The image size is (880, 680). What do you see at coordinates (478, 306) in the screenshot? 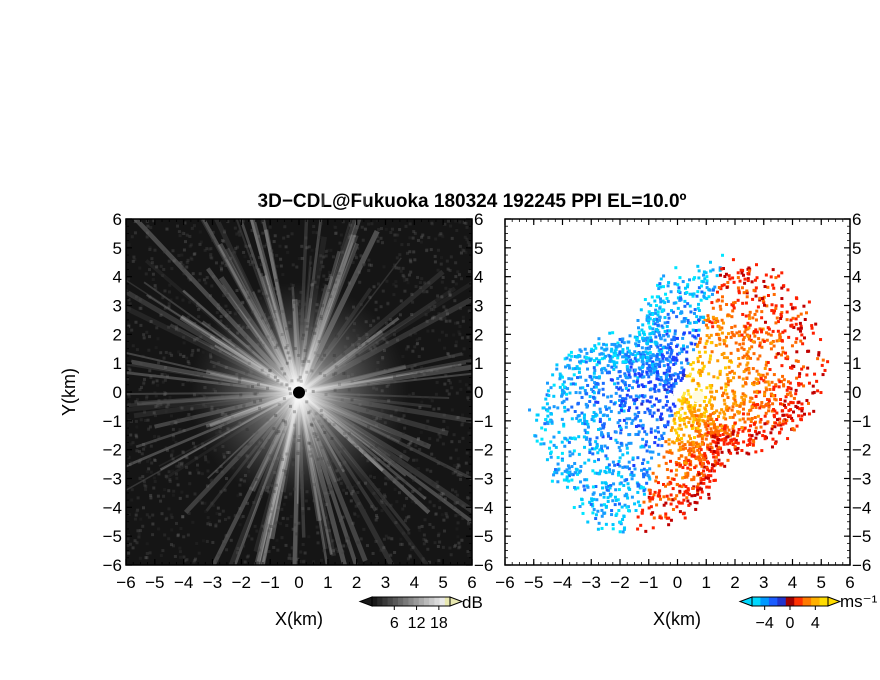
I see `intensity-y-tick-label-right: 3` at bounding box center [478, 306].